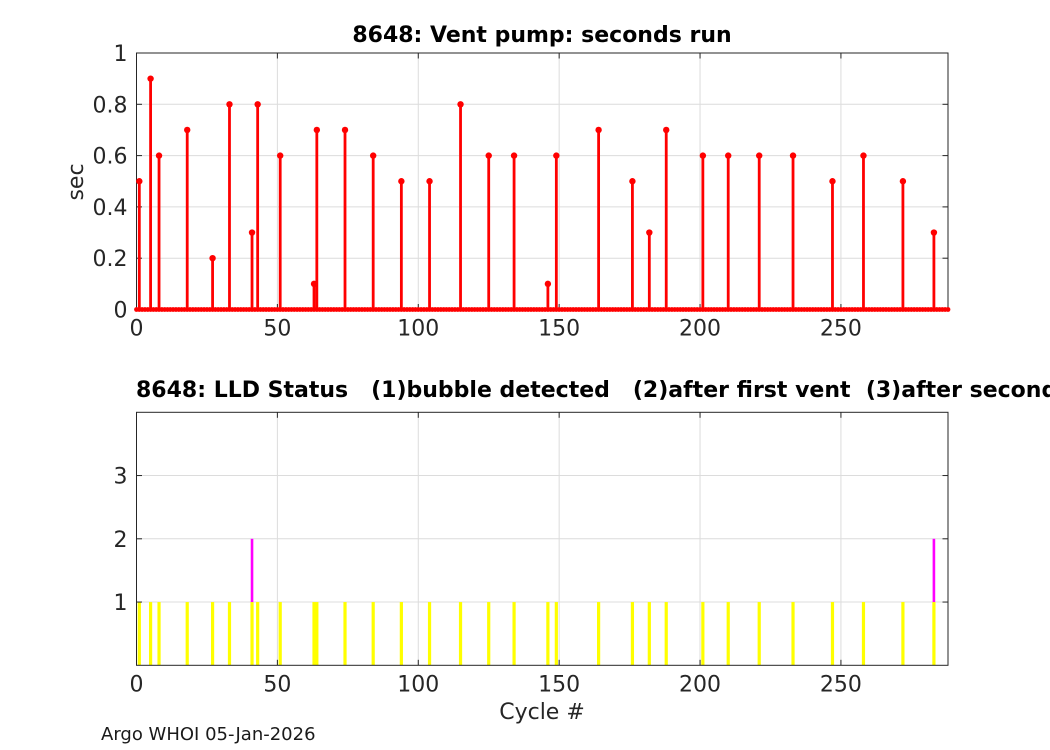 The image size is (1050, 750). Describe the element at coordinates (700, 329) in the screenshot. I see `vent-x-tick-label: 200` at that location.